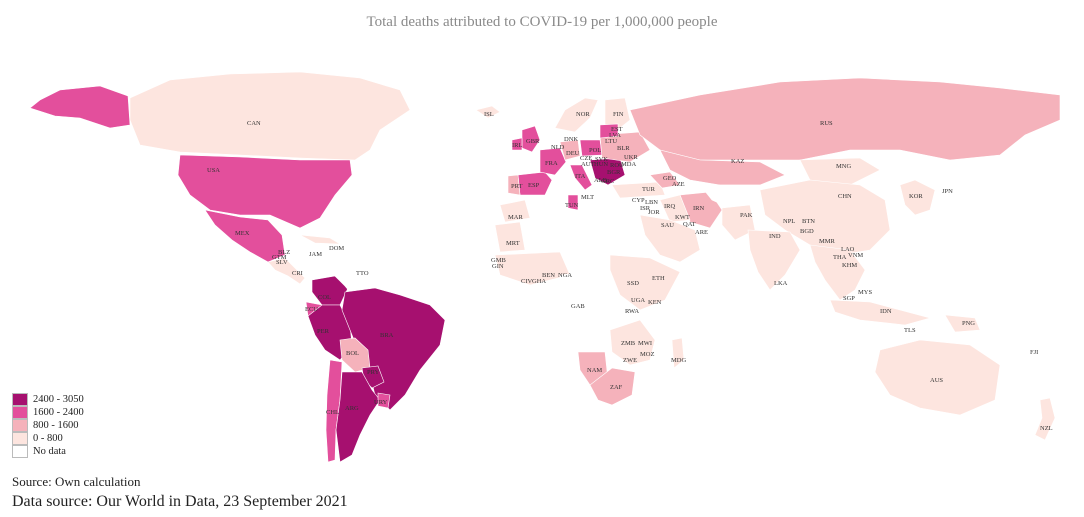 This screenshot has height=517, width=1084. Describe the element at coordinates (286, 271) in the screenshot. I see `country-central-america` at that location.